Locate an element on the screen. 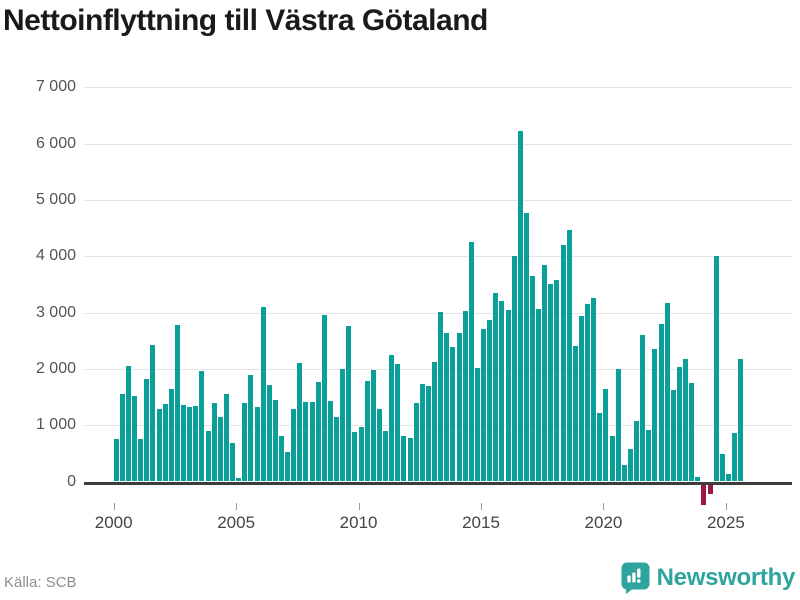 The height and width of the screenshot is (600, 800). bar-chart-icon is located at coordinates (633, 575).